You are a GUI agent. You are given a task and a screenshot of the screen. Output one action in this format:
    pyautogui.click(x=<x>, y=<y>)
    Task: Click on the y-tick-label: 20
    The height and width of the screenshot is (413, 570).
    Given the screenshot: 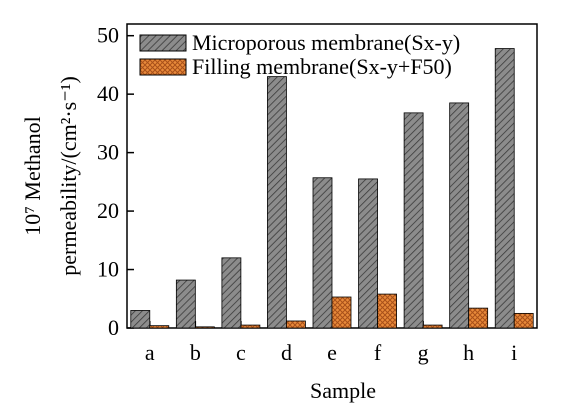 What is the action you would take?
    pyautogui.click(x=108, y=210)
    